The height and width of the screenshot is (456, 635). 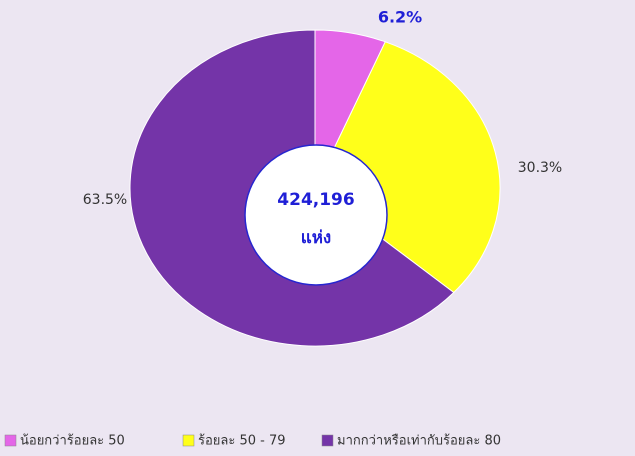 I want to click on legend-label: น้อยกว่าร้อยละ 50, so click(x=72, y=441).